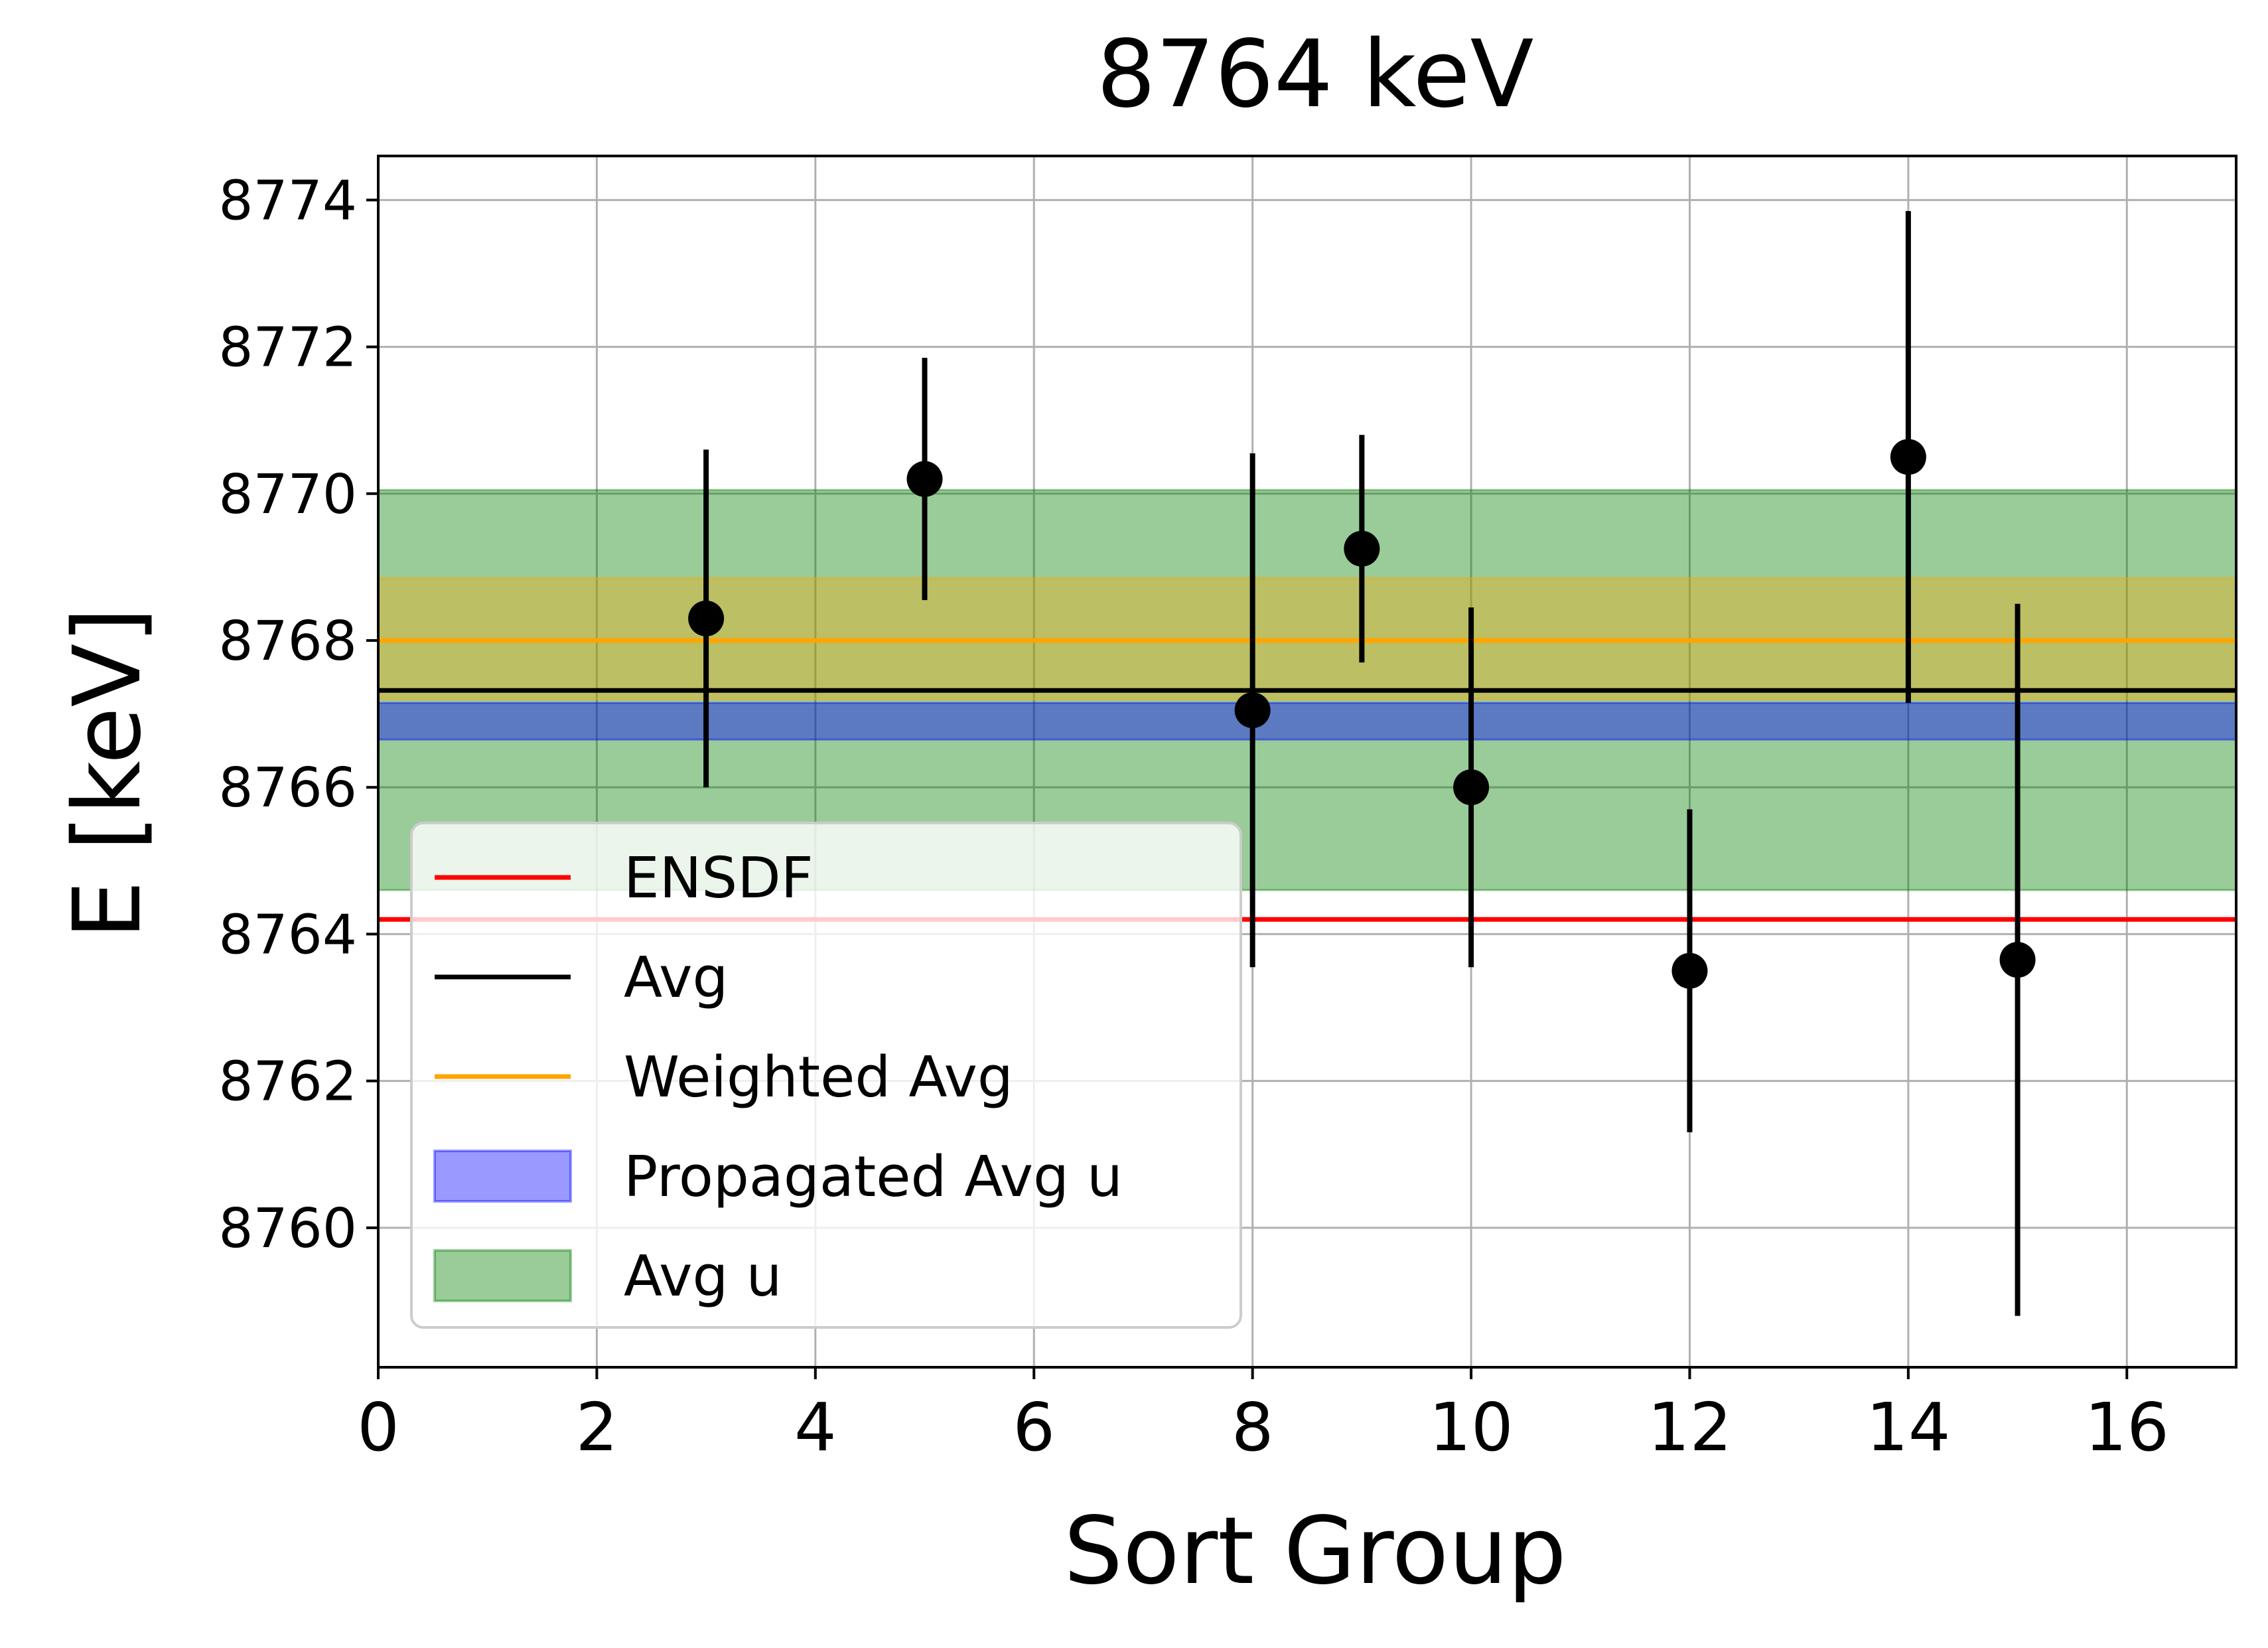 This screenshot has width=2268, height=1648. Describe the element at coordinates (287, 641) in the screenshot. I see `y-tick-label: 8768` at that location.